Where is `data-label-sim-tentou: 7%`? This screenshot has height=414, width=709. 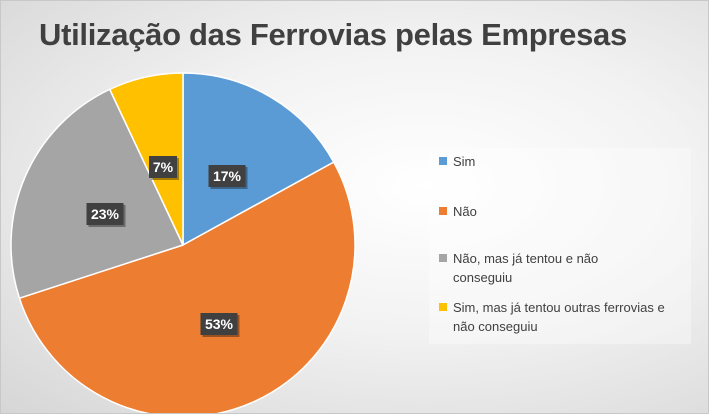 data-label-sim-tentou: 7% is located at coordinates (164, 168).